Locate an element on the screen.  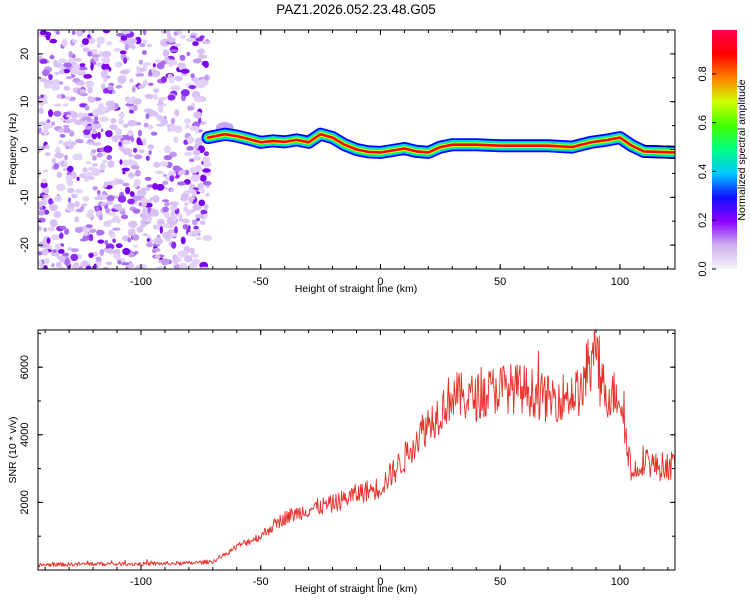
snr-x-tick-label: 0 is located at coordinates (380, 582).